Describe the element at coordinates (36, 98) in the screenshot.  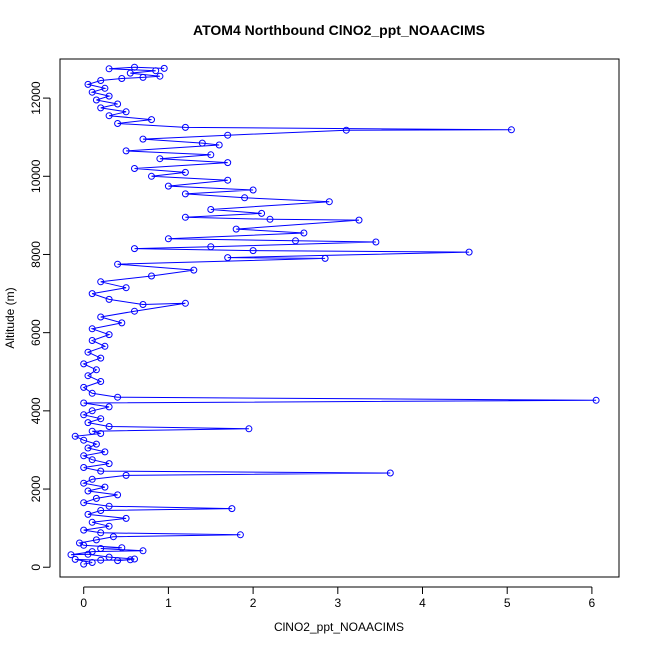
I see `y-tick-label: 12000` at that location.